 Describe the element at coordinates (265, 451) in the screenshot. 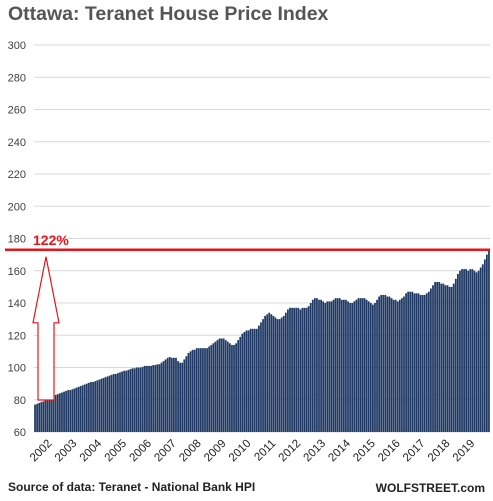

I see `x-tick-label: 2011` at that location.